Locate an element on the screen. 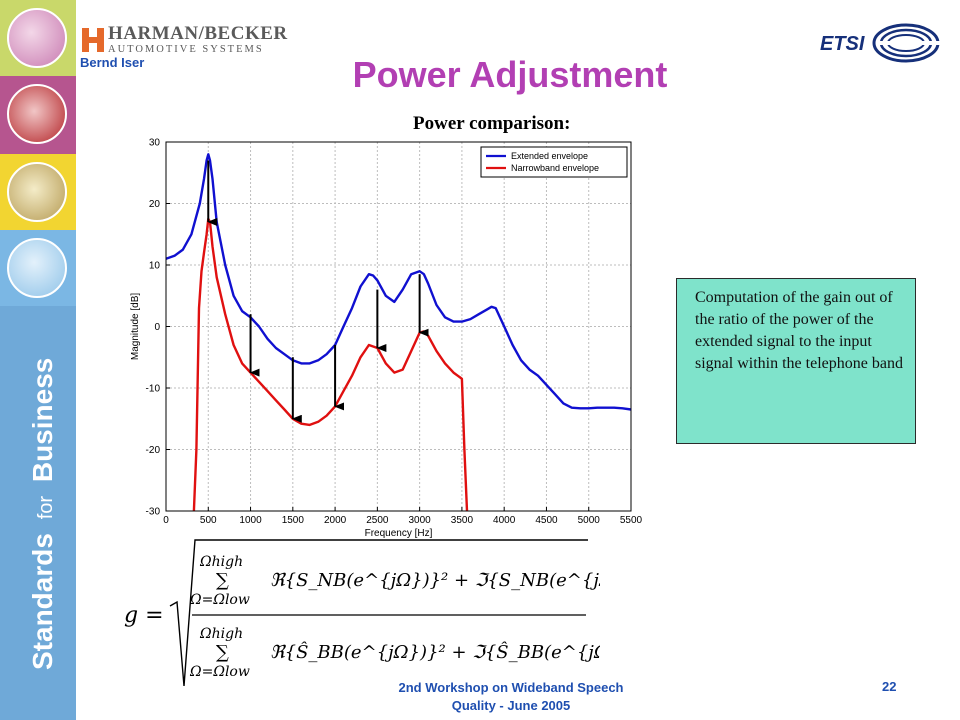  y-tick-label: -30 is located at coordinates (153, 512).